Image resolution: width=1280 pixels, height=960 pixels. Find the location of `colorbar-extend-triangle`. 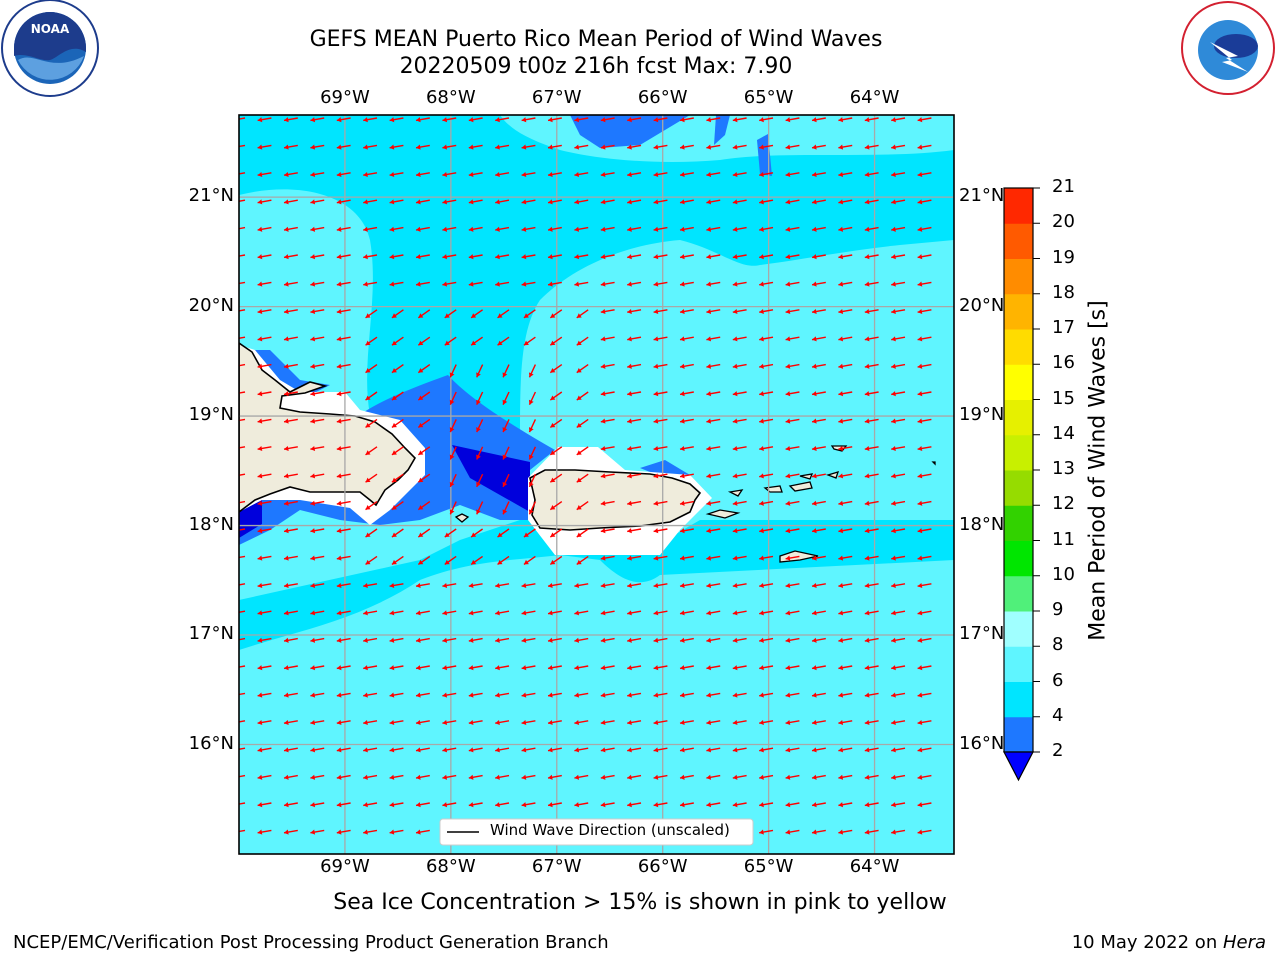

colorbar-extend-triangle is located at coordinates (1018, 766).